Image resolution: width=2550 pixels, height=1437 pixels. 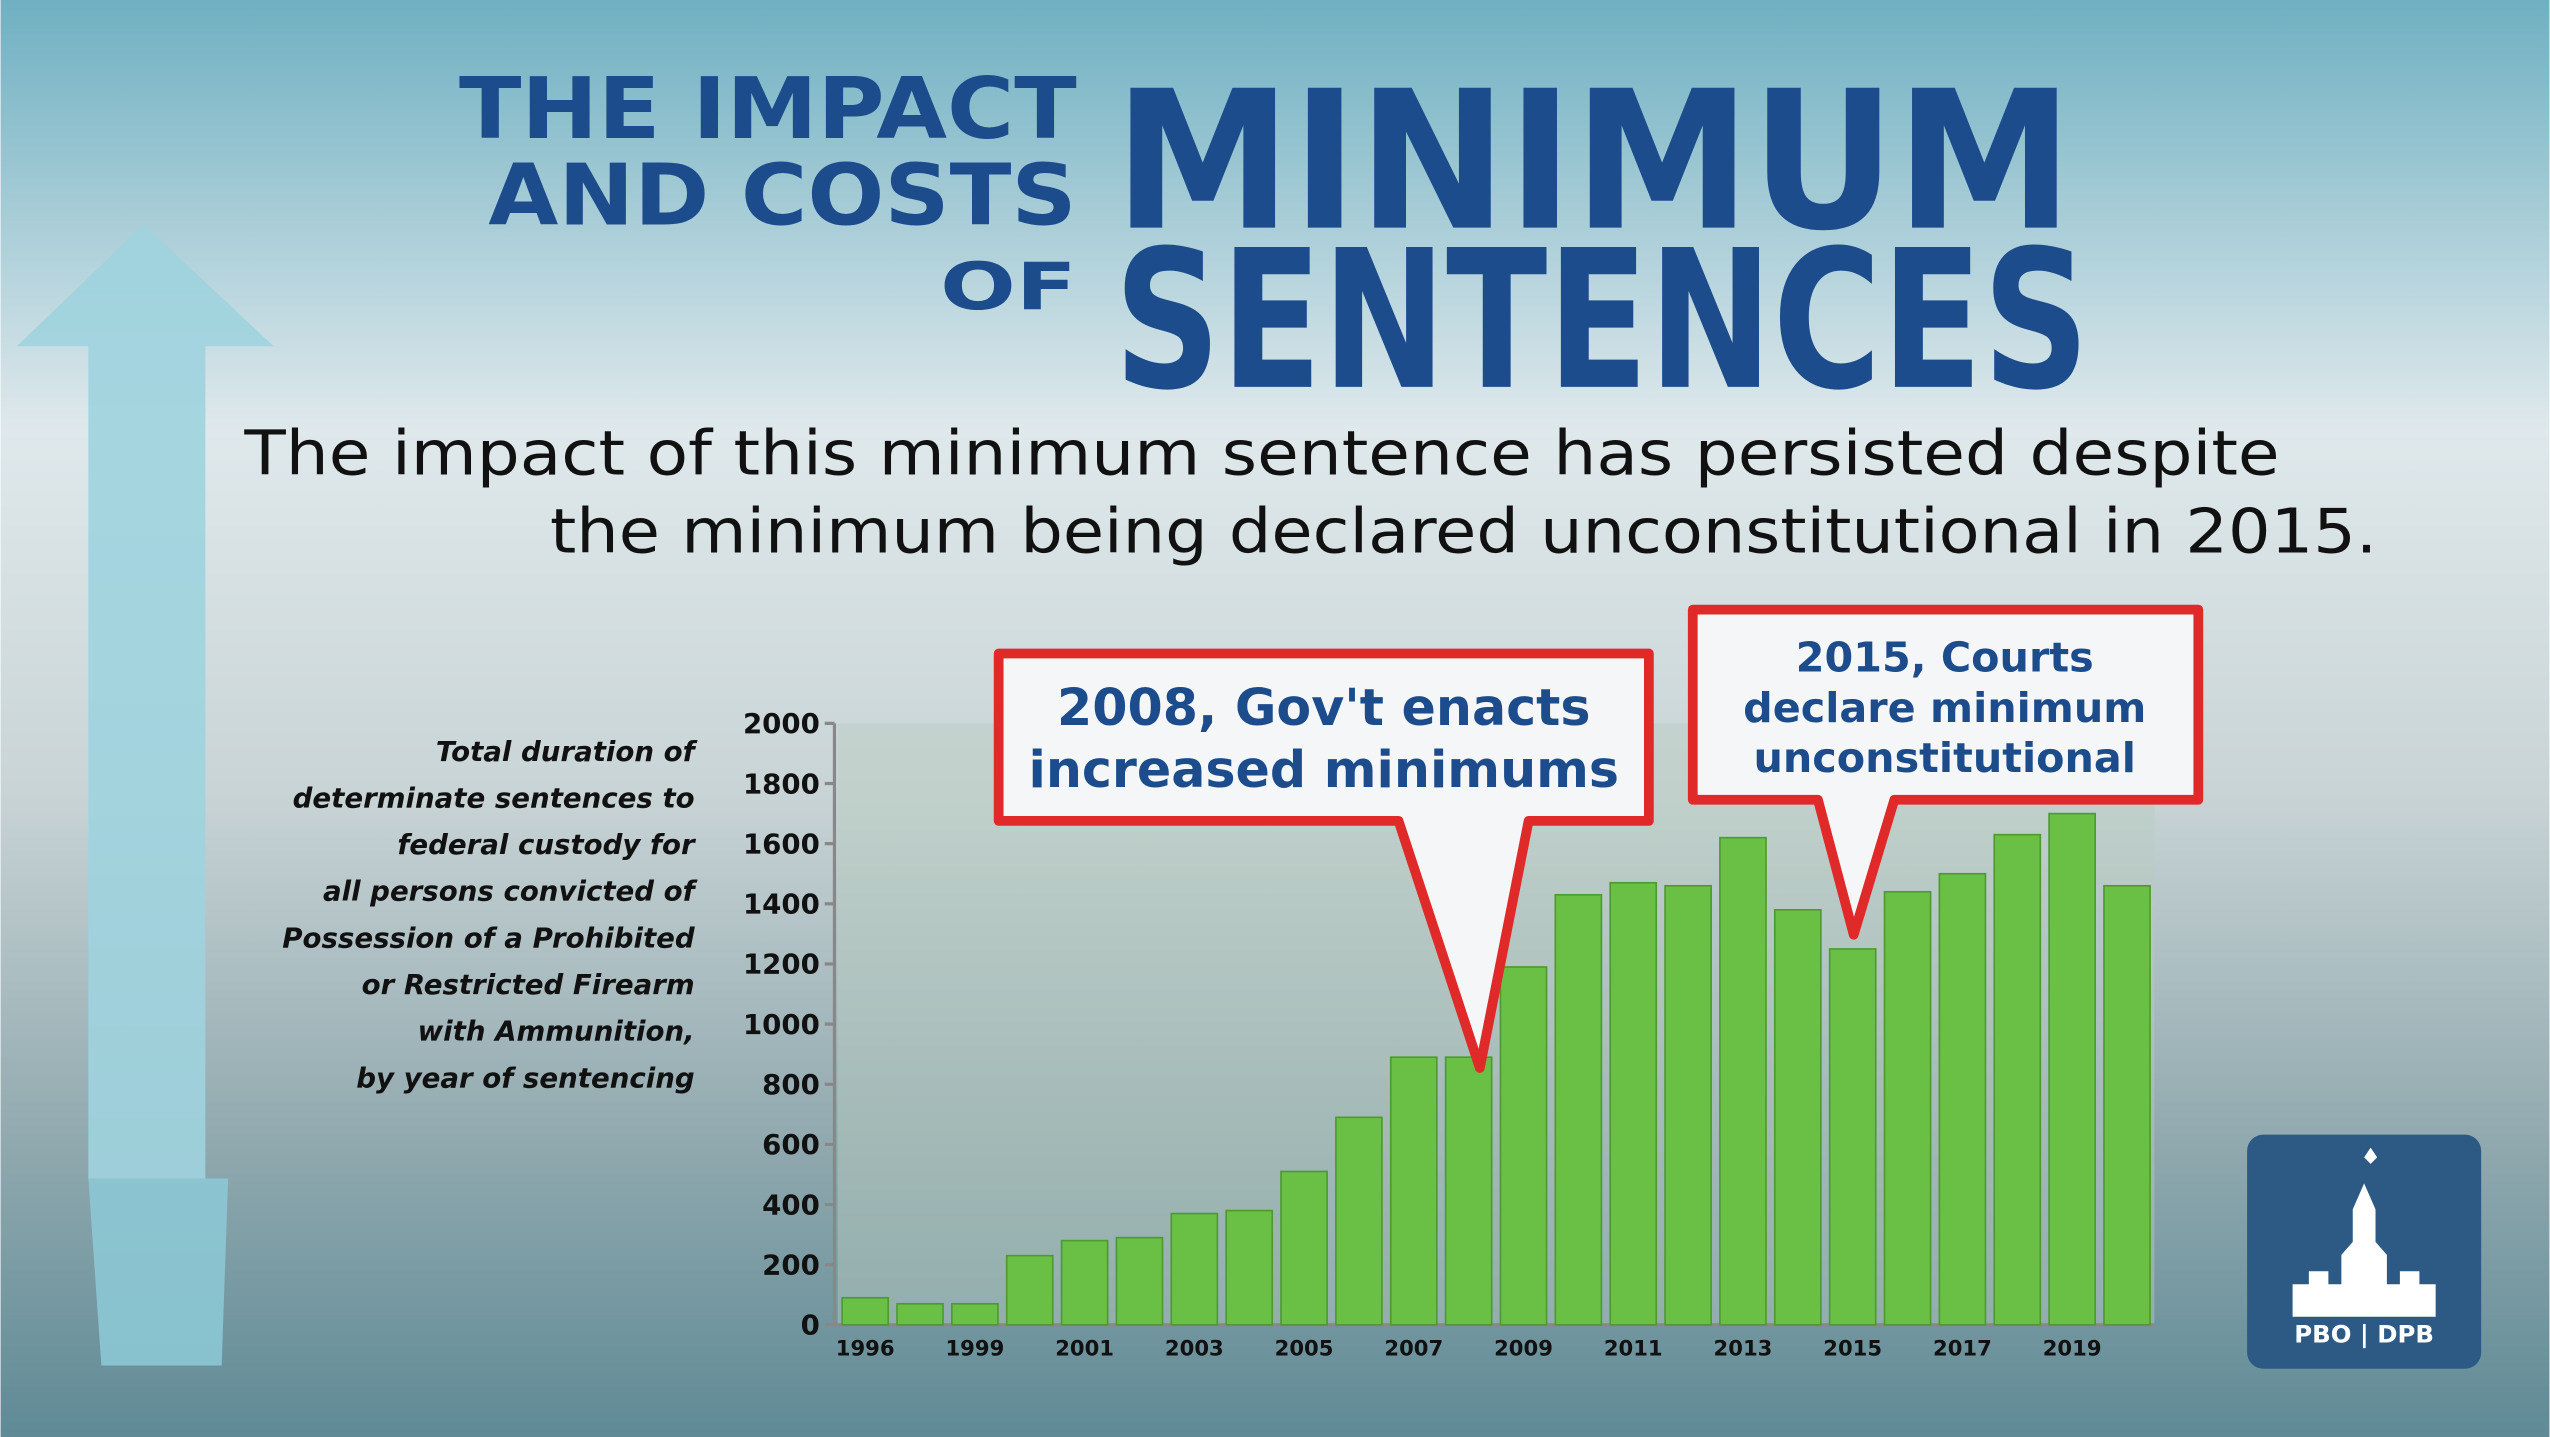 I want to click on y-axis-label: by year of sentencing, so click(x=525, y=1077).